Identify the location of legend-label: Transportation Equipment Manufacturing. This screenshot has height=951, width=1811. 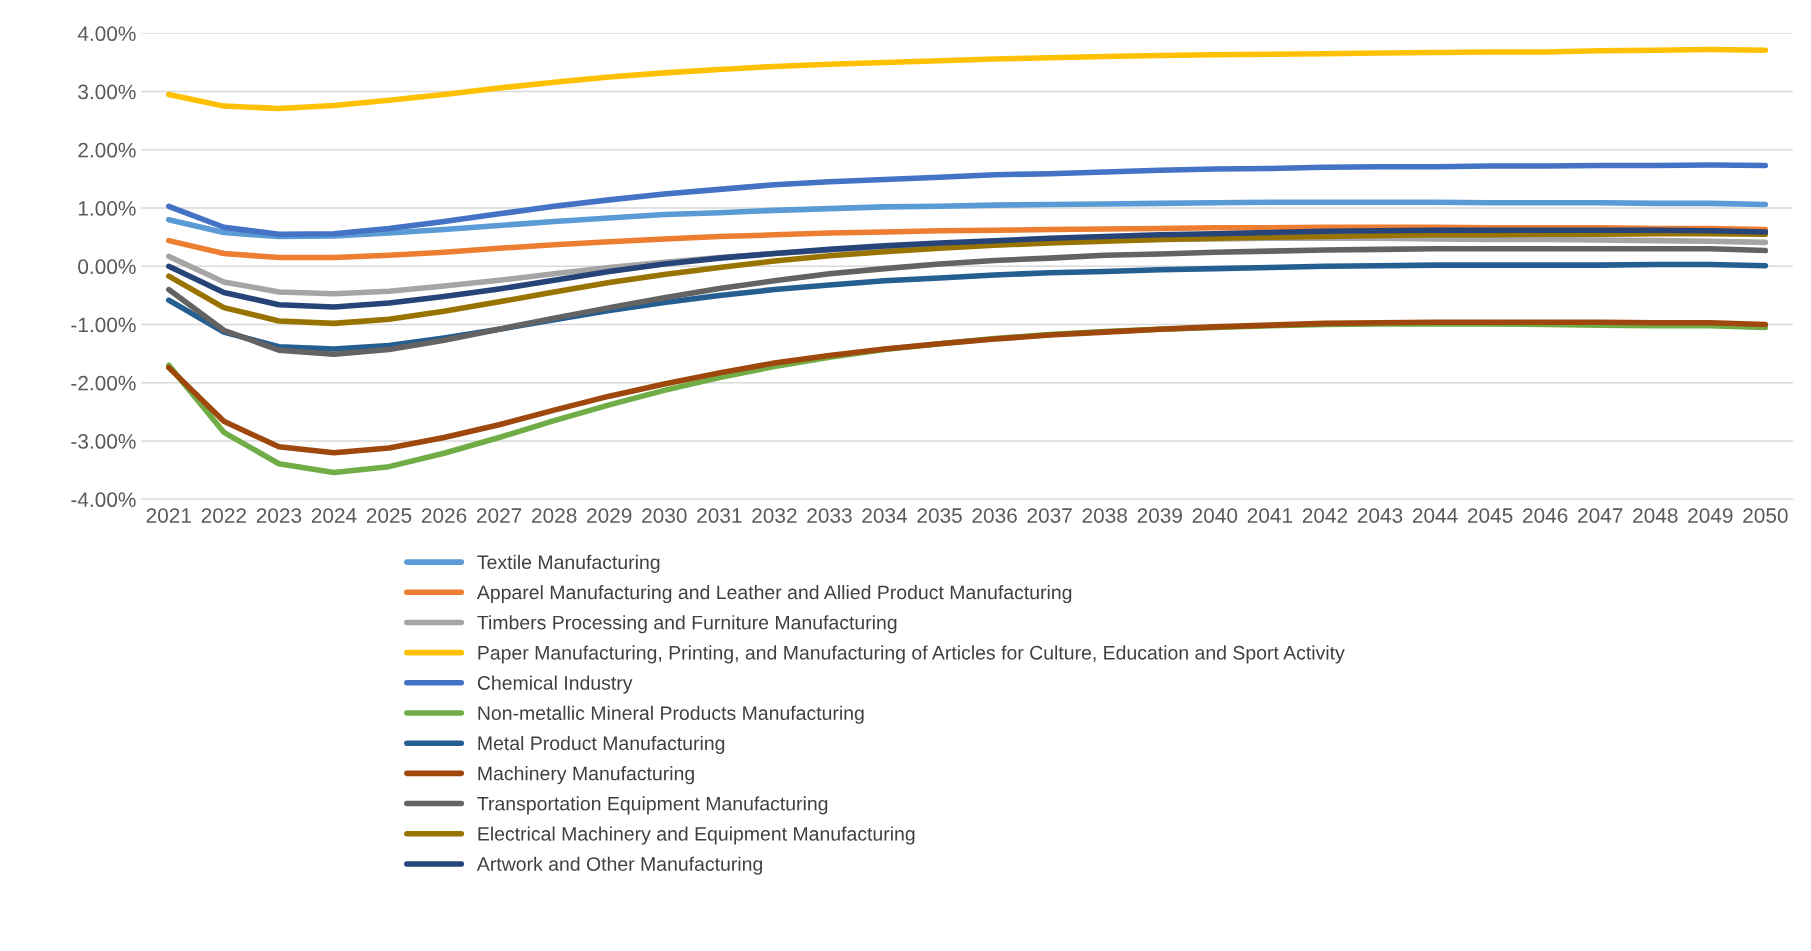
(652, 805).